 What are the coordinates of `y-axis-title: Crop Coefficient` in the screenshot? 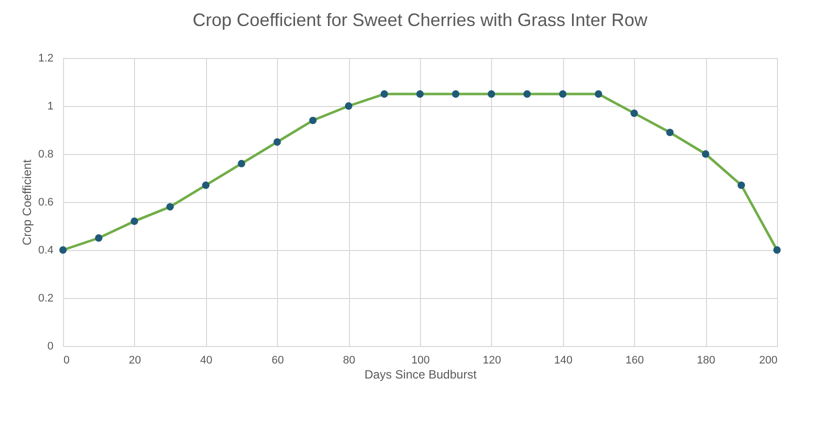 It's located at (27, 202).